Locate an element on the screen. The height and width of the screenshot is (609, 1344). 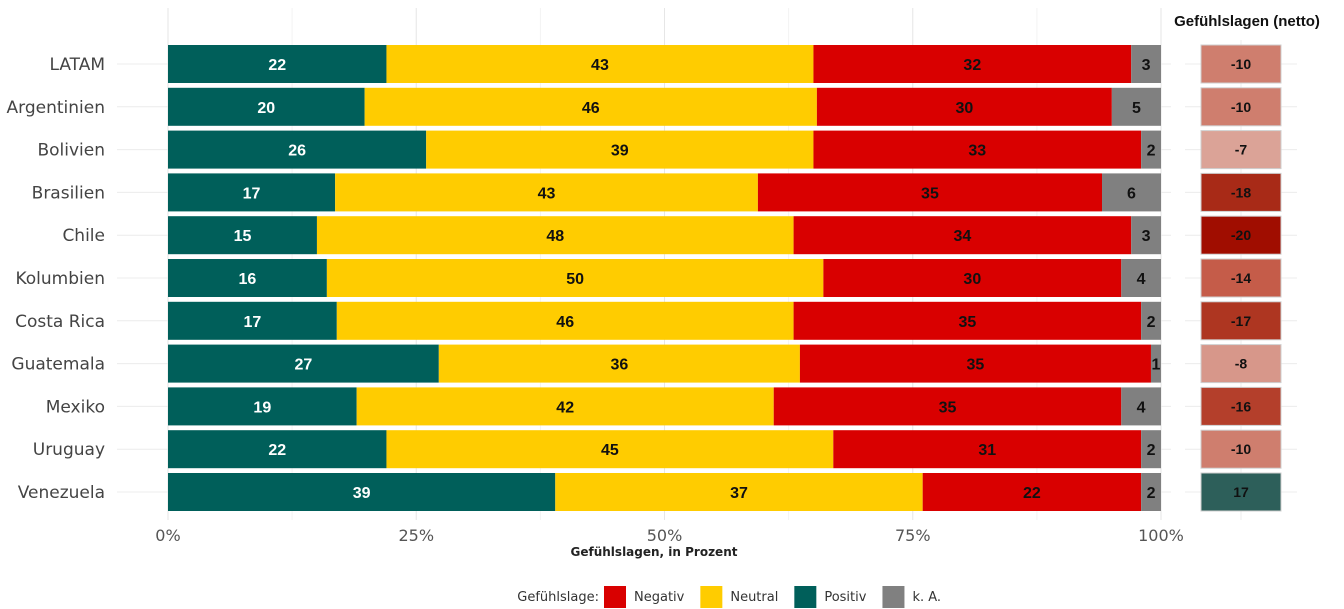
net-value: -17 is located at coordinates (1241, 321).